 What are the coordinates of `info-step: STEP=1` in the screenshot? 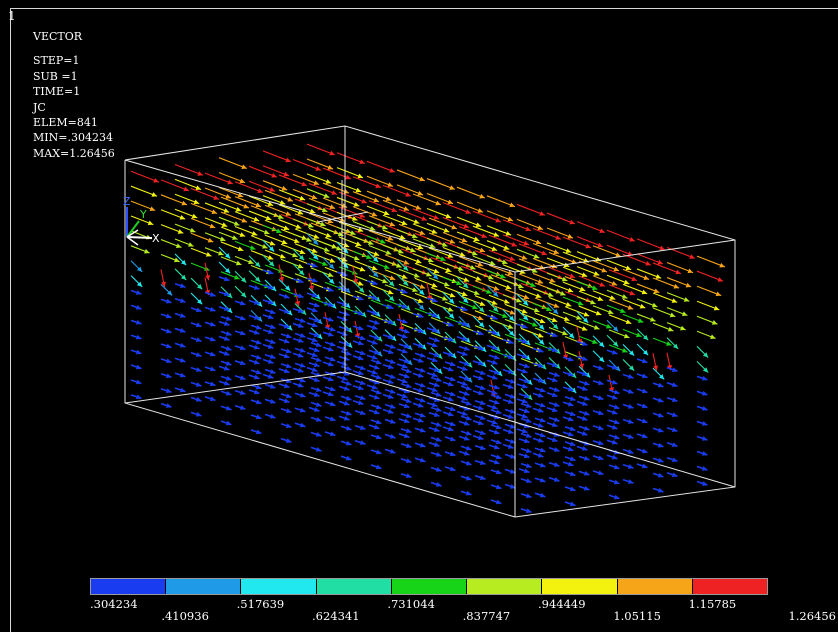 It's located at (56, 61).